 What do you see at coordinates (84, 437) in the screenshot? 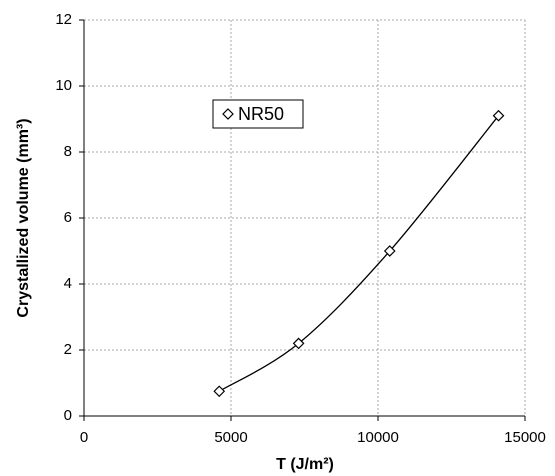
I see `x-tick-label: 0` at bounding box center [84, 437].